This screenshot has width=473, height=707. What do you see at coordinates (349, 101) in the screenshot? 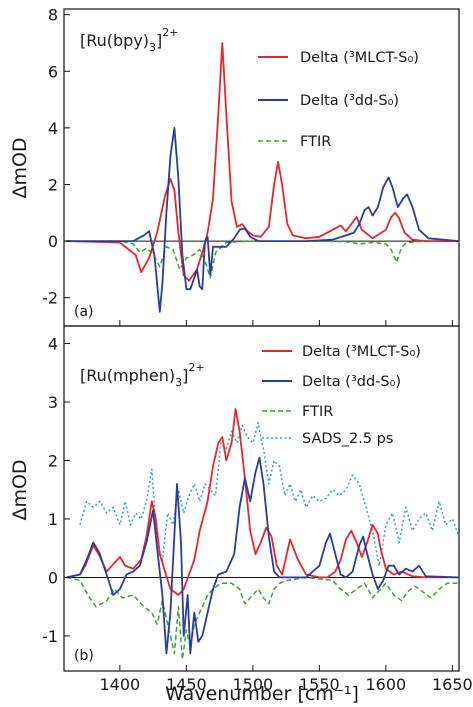
I see `legend-label-dd-a: Delta (³dd-S₀)` at bounding box center [349, 101].